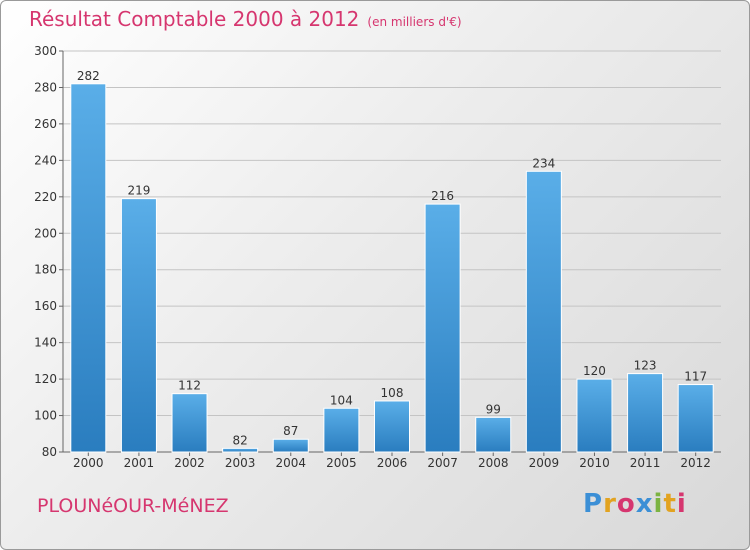 The image size is (750, 550). Describe the element at coordinates (240, 440) in the screenshot. I see `data-label: 82` at that location.